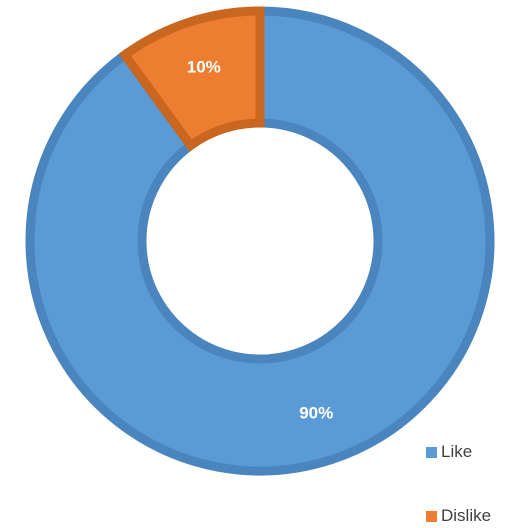 This screenshot has height=528, width=525. What do you see at coordinates (191, 79) in the screenshot?
I see `slice-dislike` at bounding box center [191, 79].